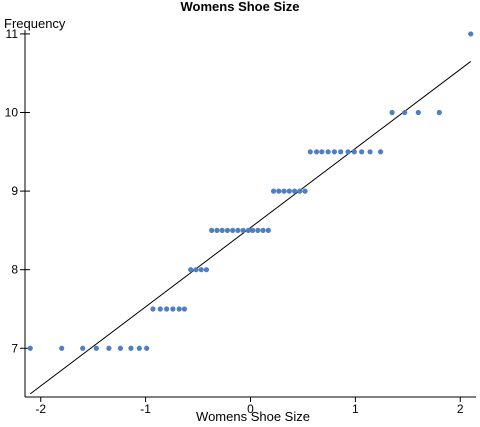 This screenshot has width=480, height=427. What do you see at coordinates (14, 270) in the screenshot?
I see `y-tick-label: 8` at bounding box center [14, 270].